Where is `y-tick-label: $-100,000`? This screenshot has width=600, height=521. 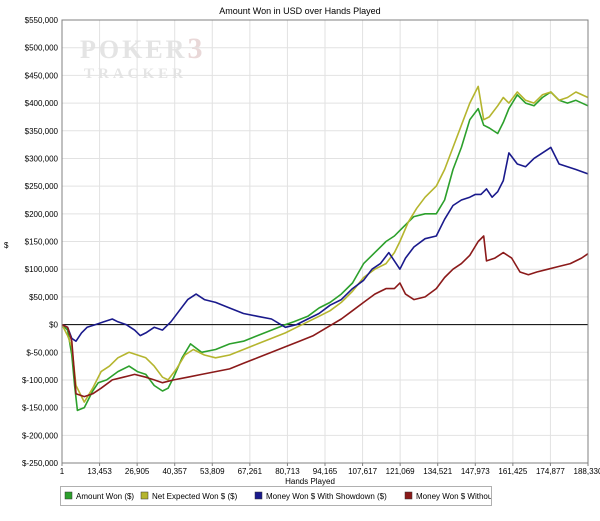
y-tick-label: $-100,000 is located at coordinates (40, 380).